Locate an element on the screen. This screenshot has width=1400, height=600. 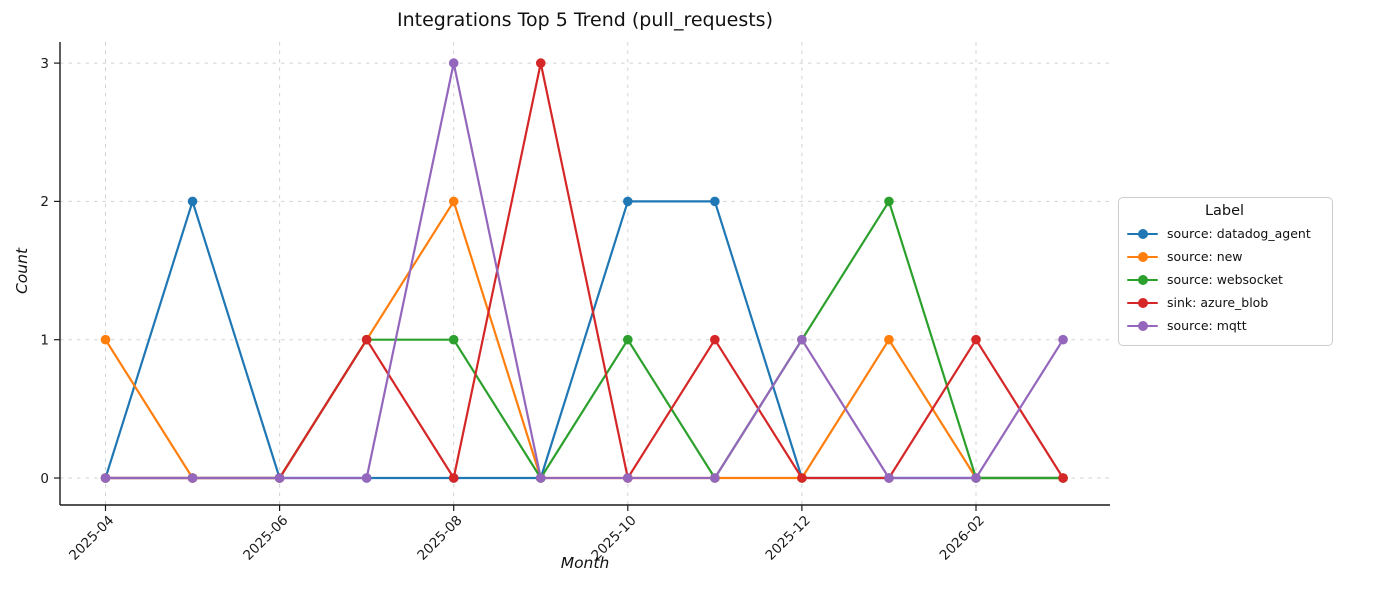
y-tick-label: 3 is located at coordinates (44, 64).